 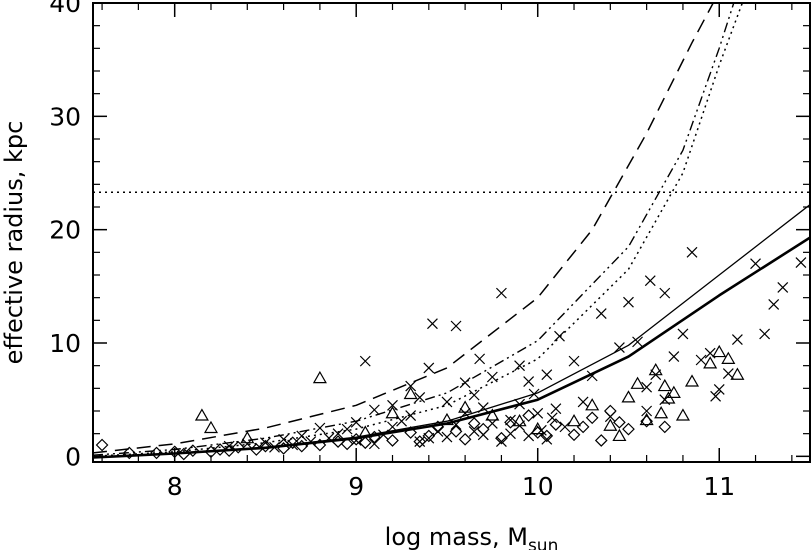 I want to click on x-axis-label: log mass, Msun, so click(x=472, y=536).